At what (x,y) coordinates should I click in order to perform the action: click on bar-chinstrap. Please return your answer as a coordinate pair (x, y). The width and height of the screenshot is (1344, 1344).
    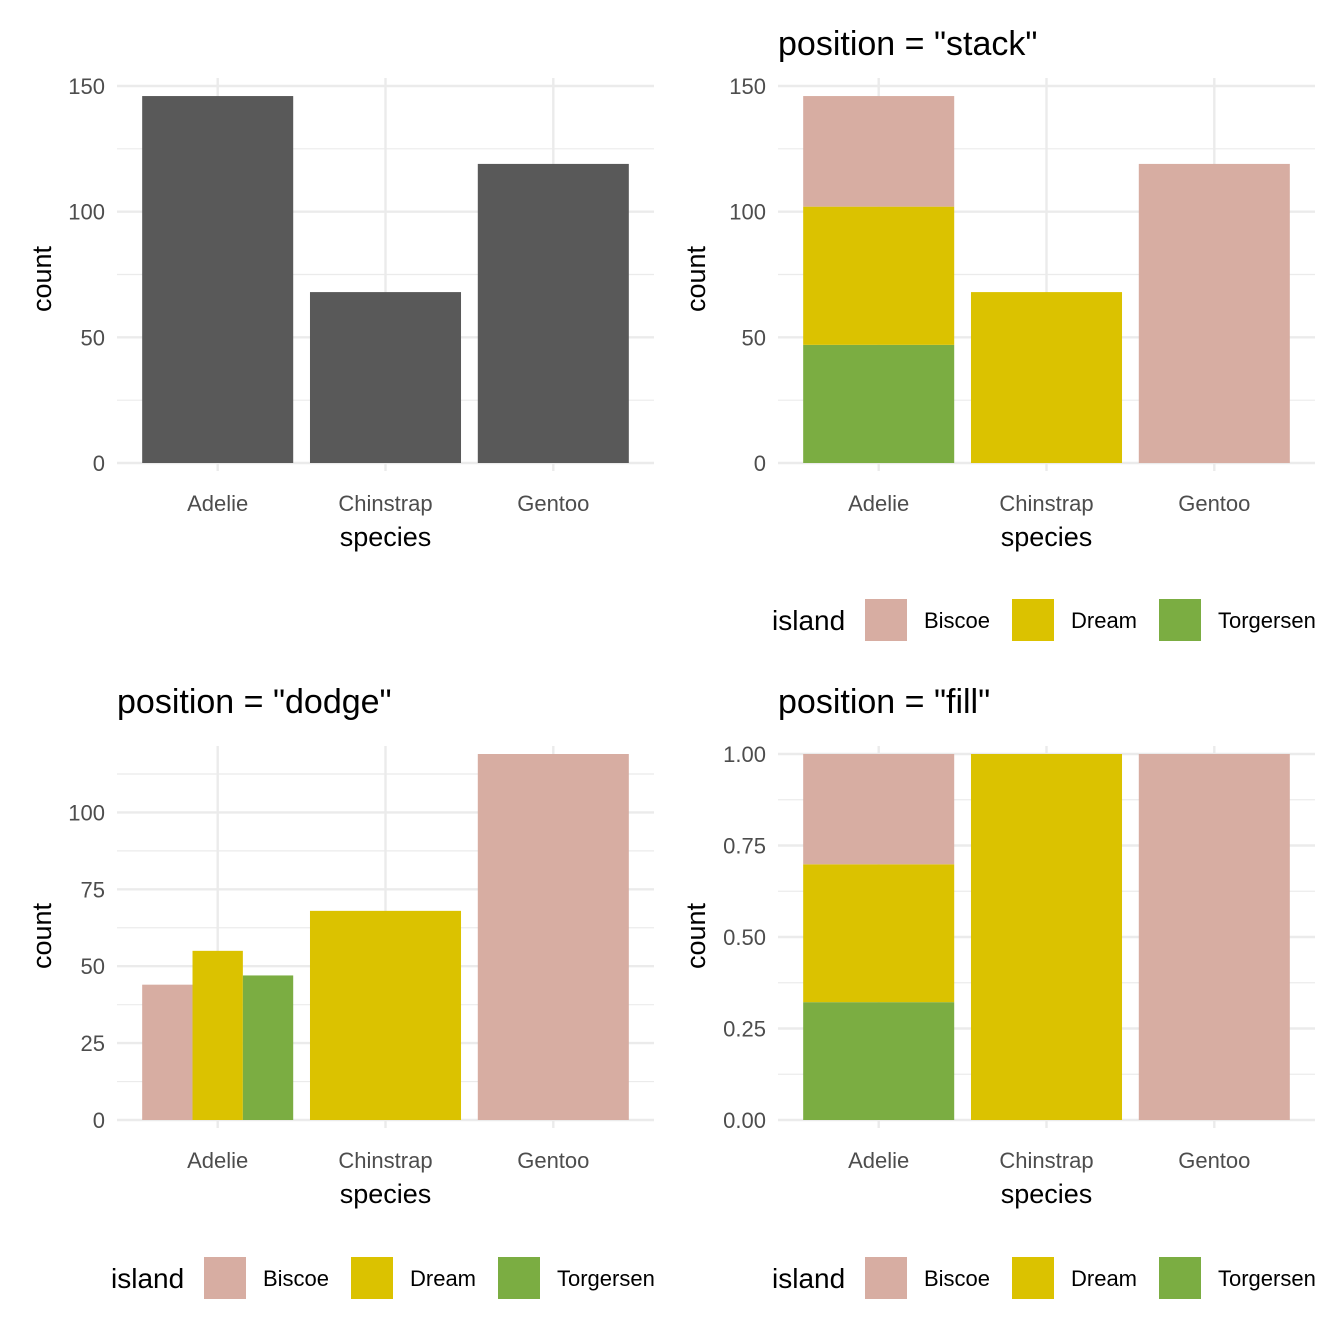
    Looking at the image, I should click on (385, 377).